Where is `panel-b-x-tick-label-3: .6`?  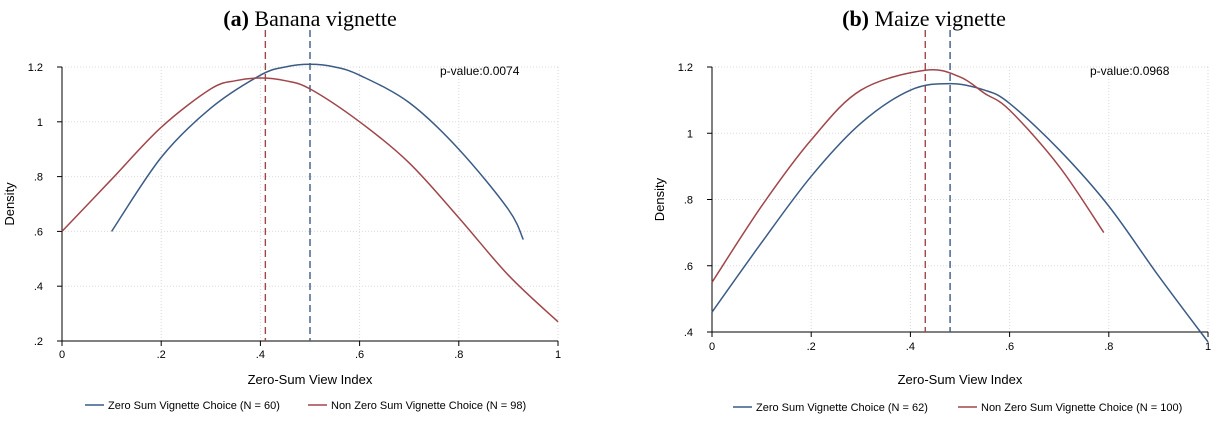 panel-b-x-tick-label-3: .6 is located at coordinates (1009, 347).